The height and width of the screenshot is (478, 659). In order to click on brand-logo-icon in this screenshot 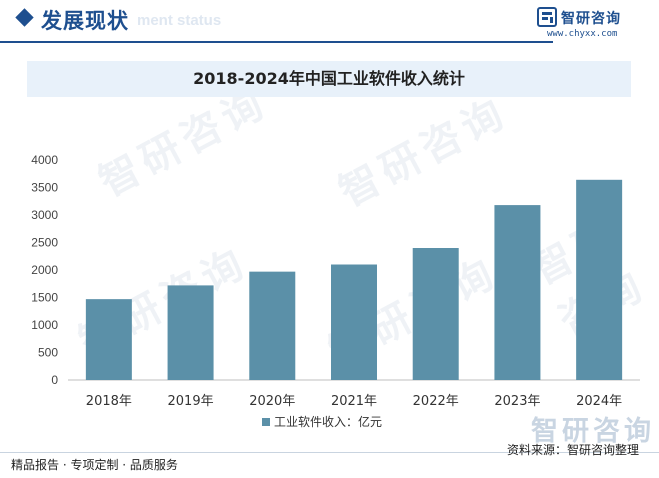, I will do `click(547, 17)`.